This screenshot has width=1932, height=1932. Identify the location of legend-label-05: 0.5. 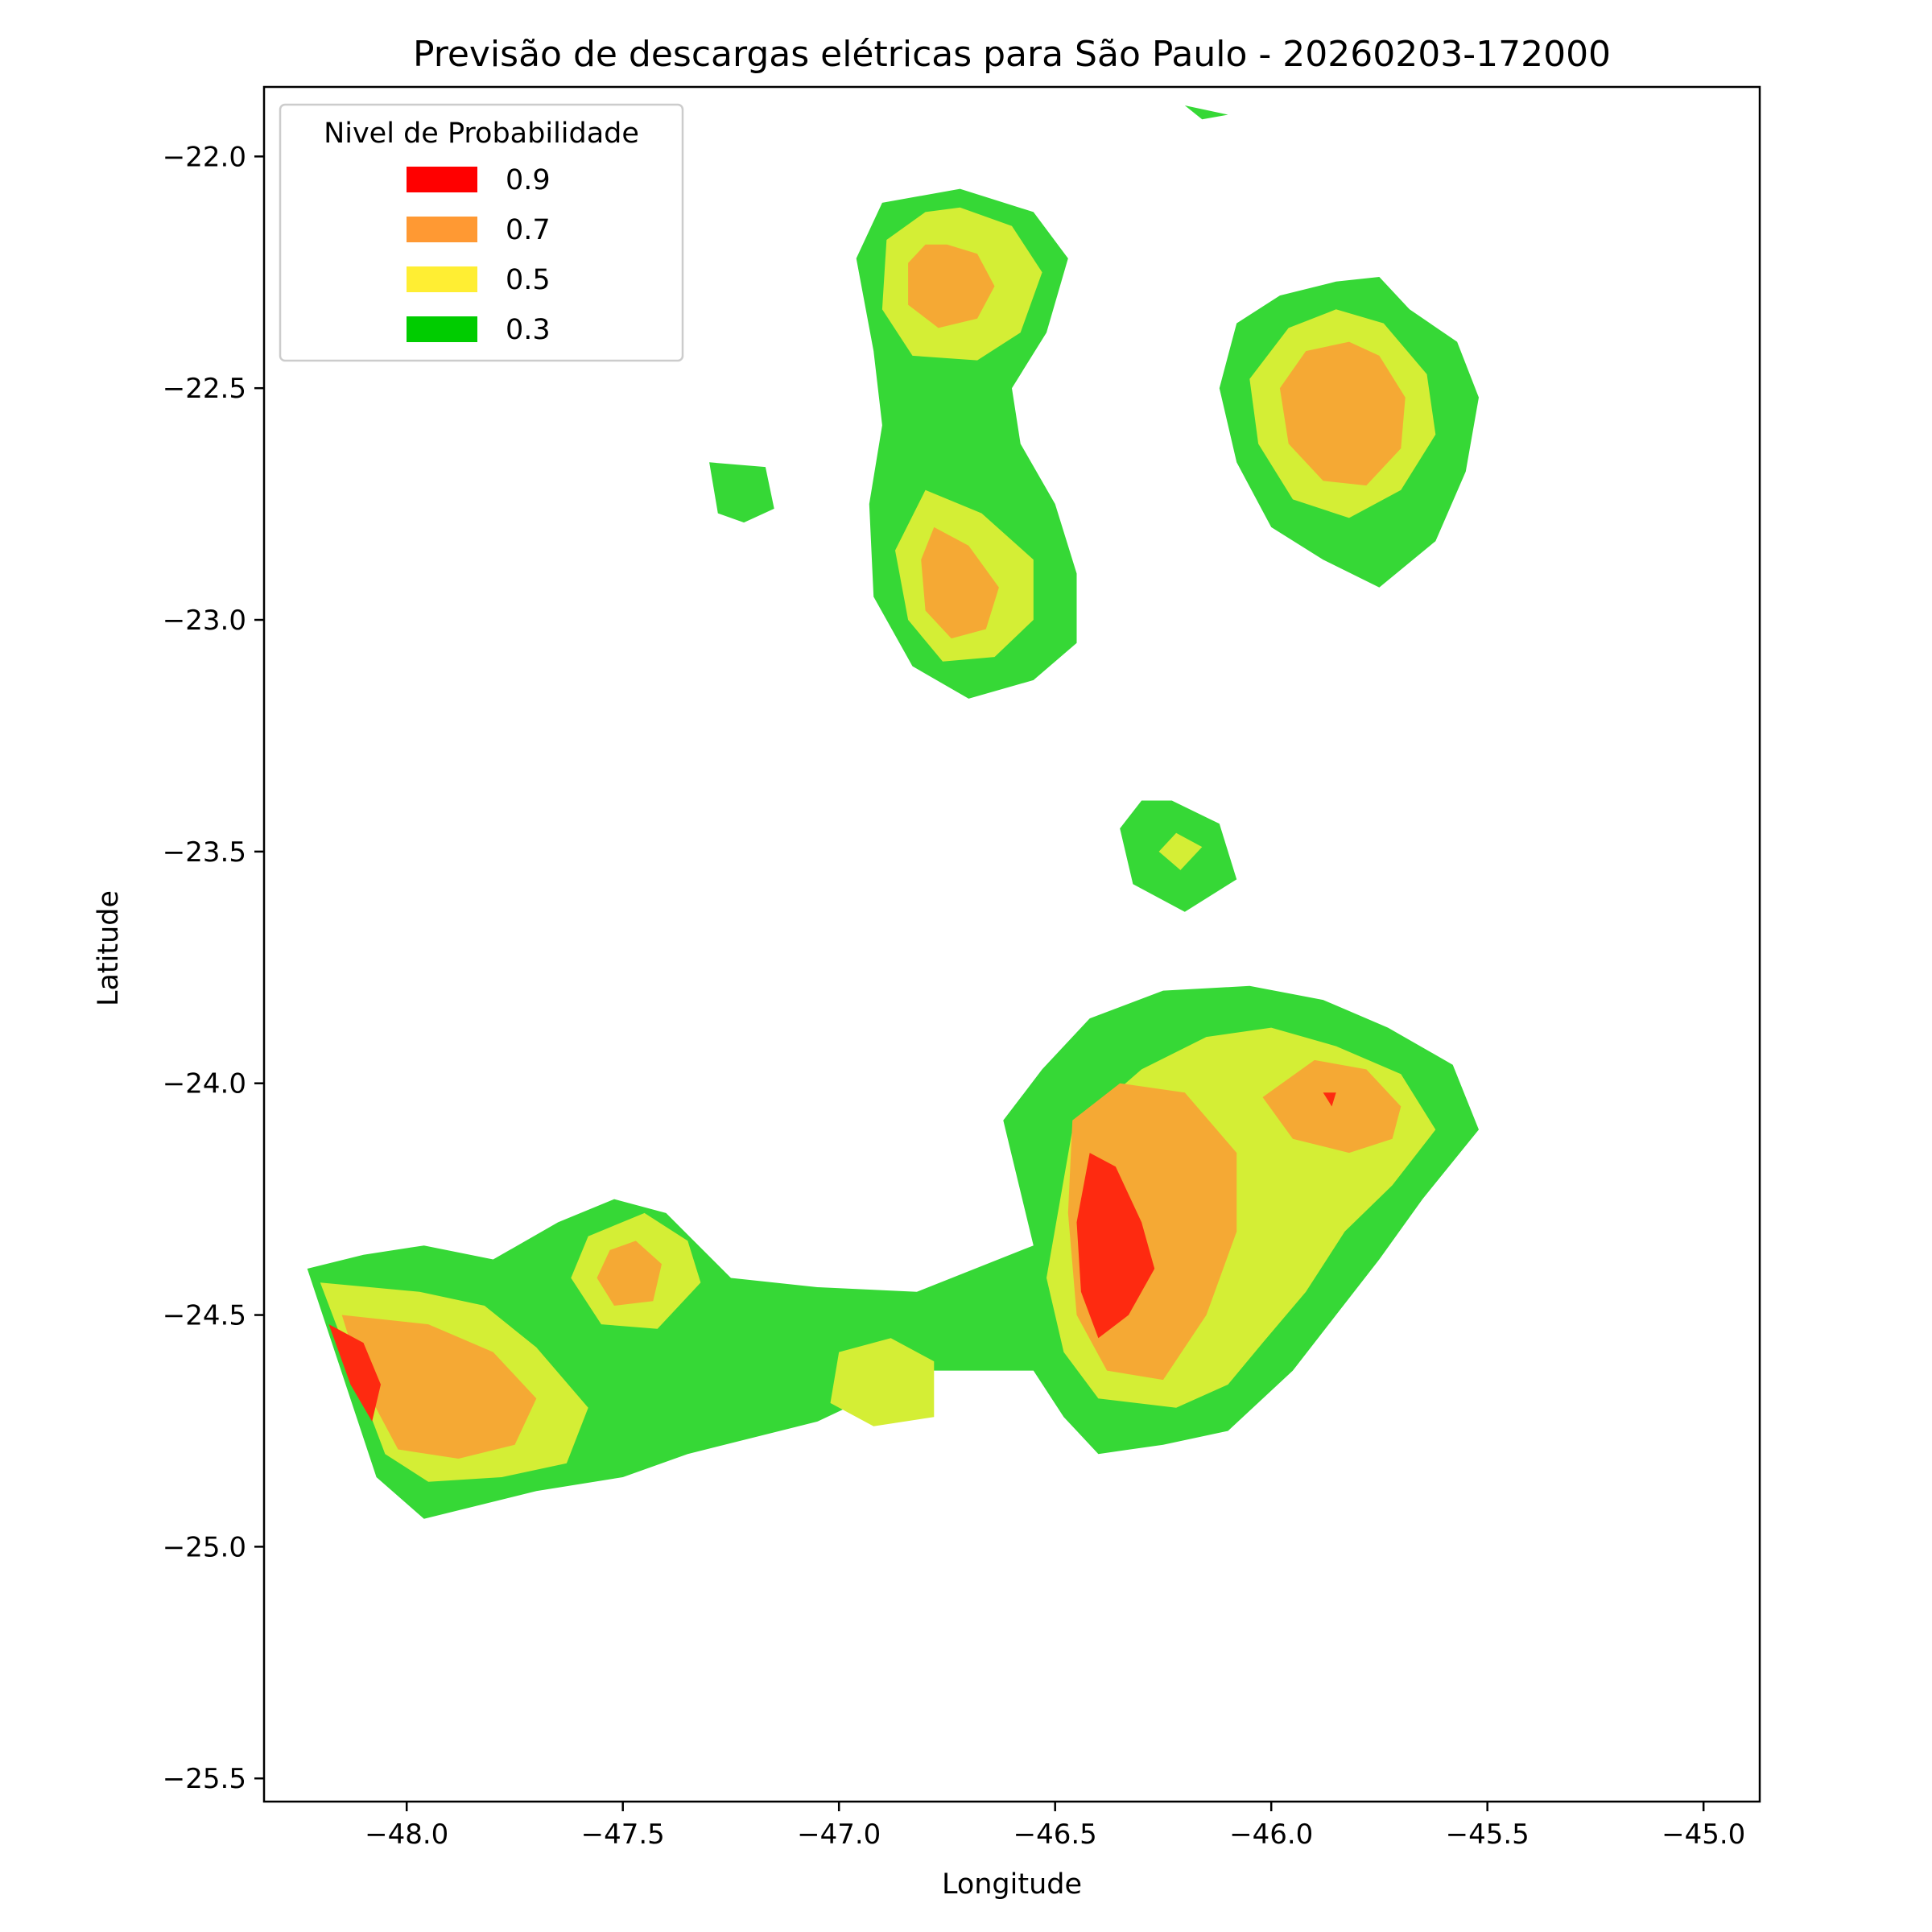
(528, 280).